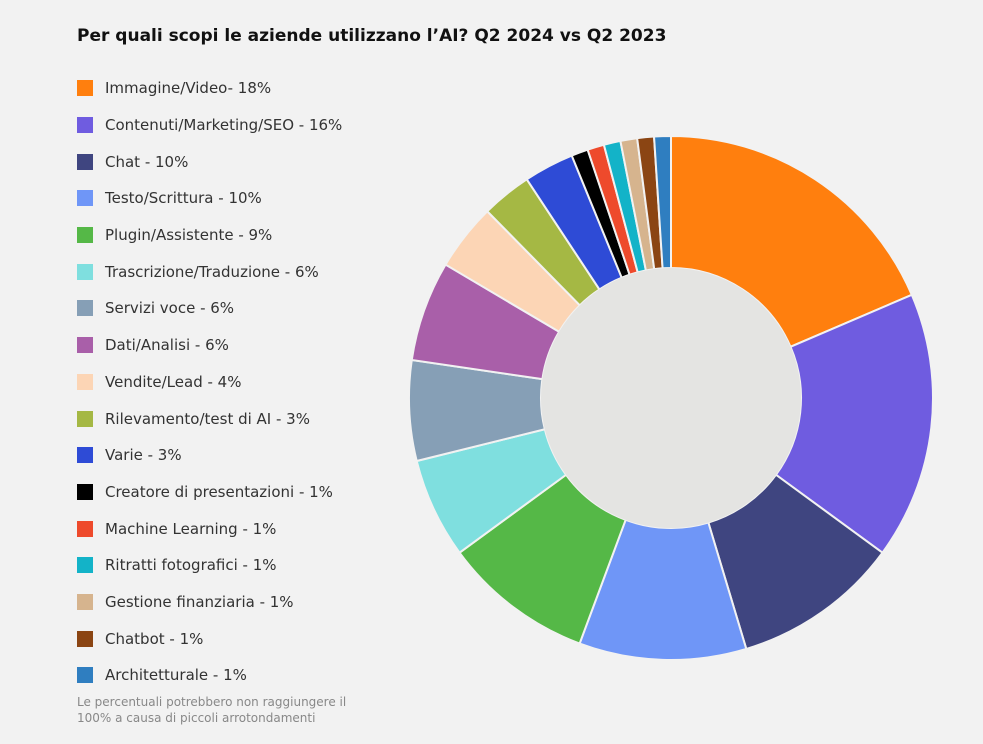 The image size is (983, 744). I want to click on legend-label: Creatore di presentazioni - 1%, so click(219, 491).